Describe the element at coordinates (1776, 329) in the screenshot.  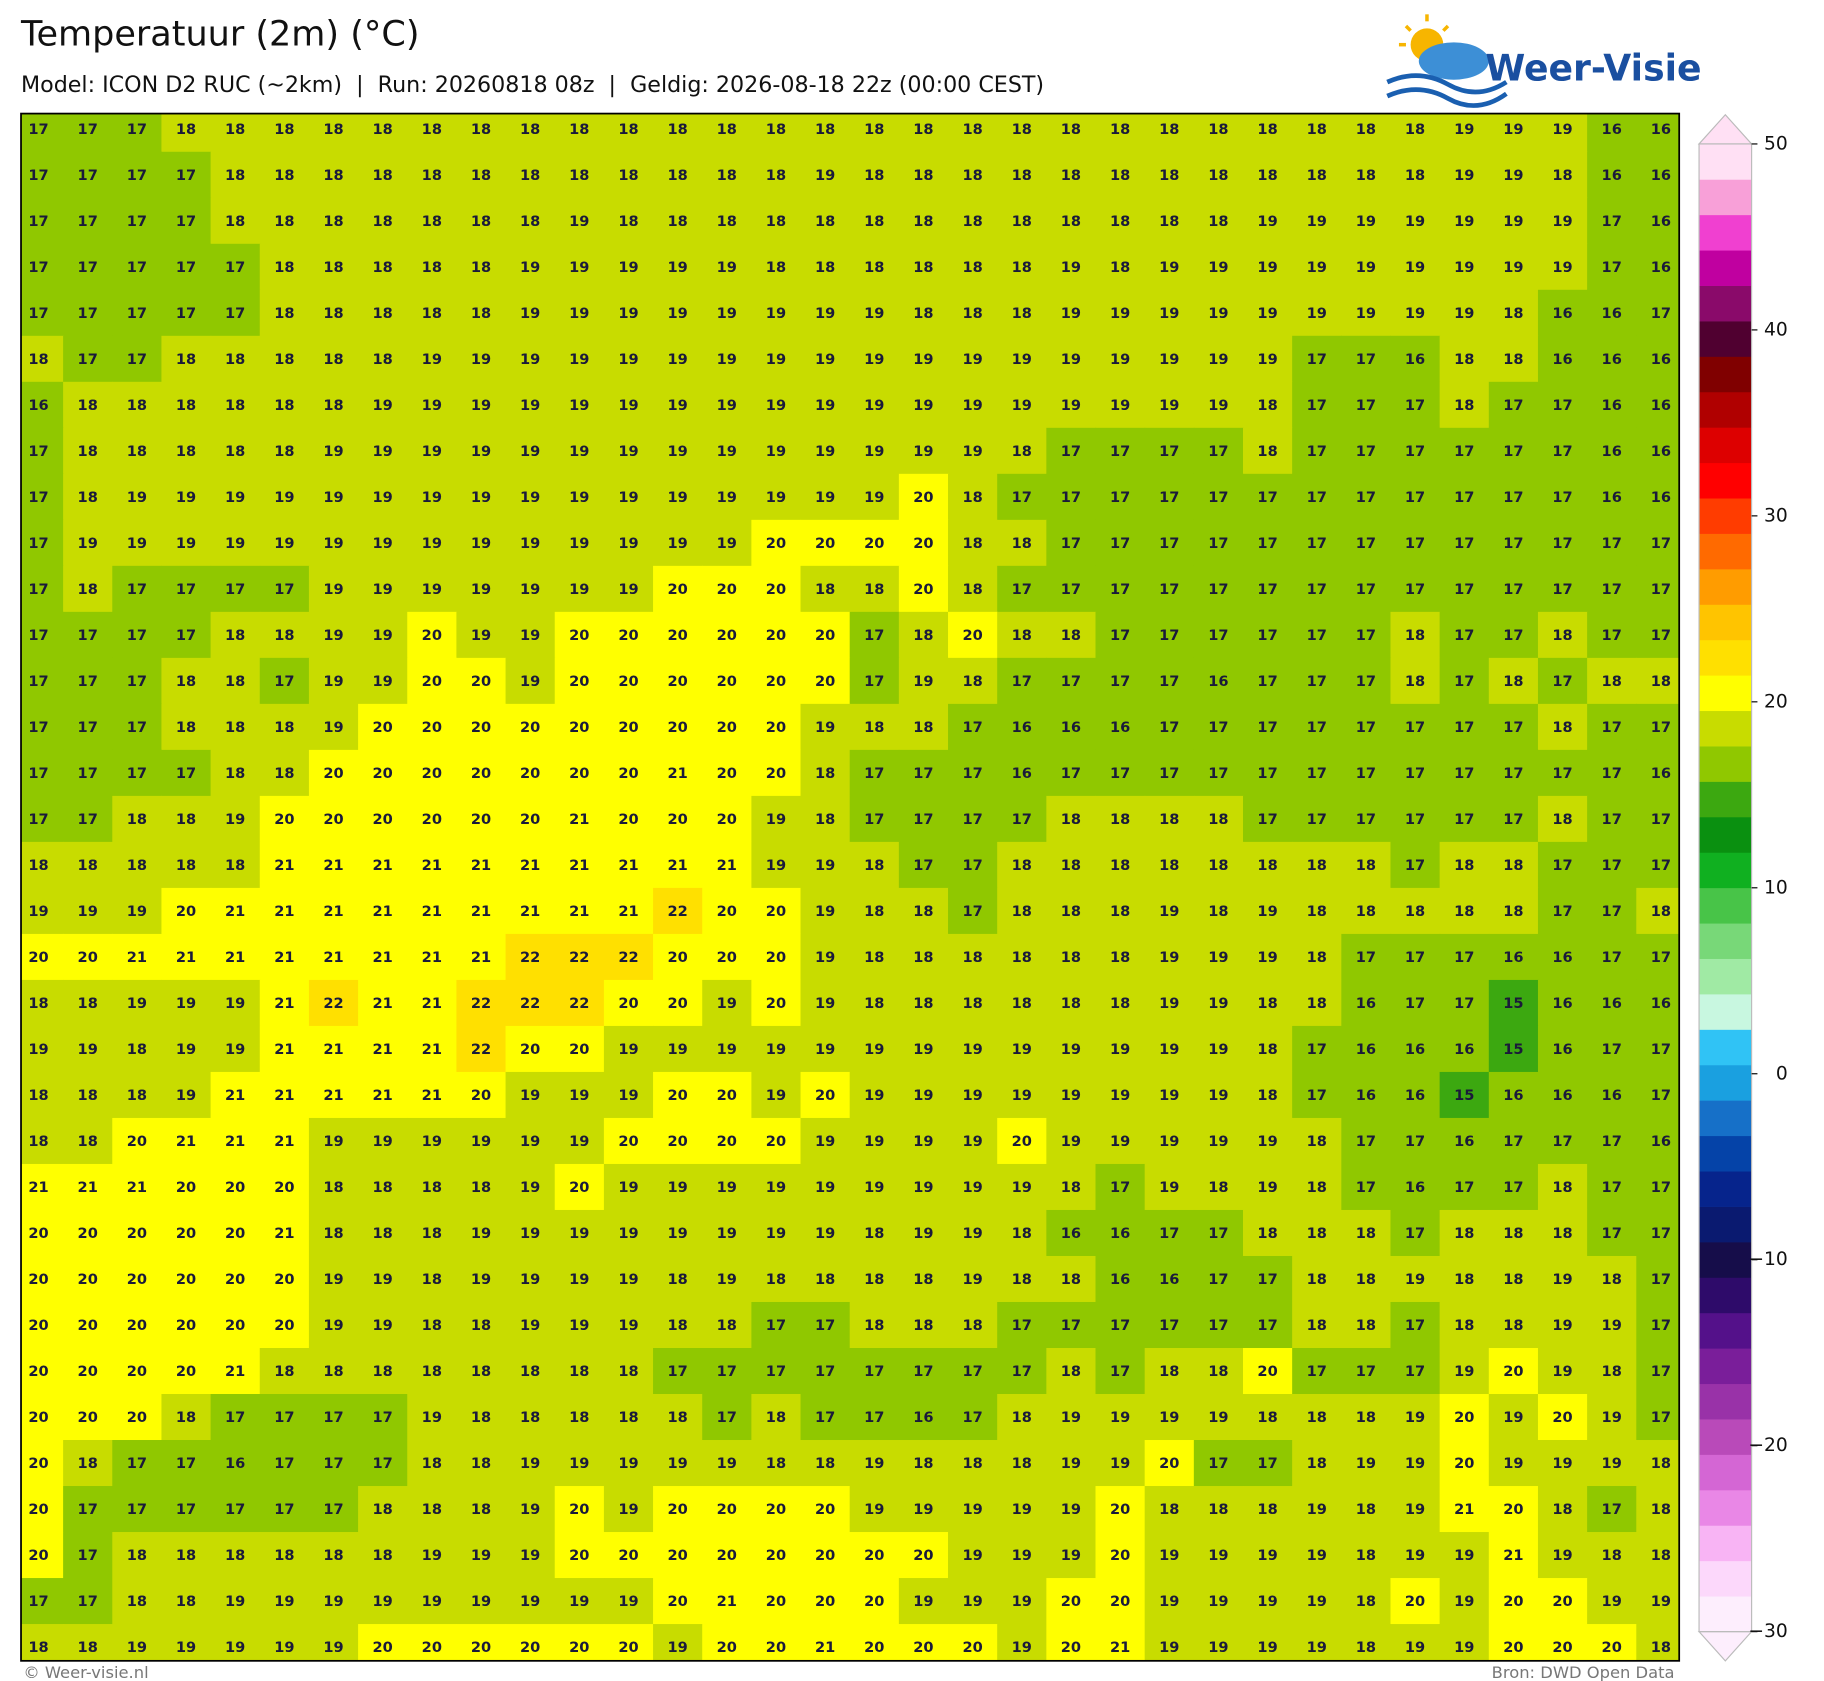
I see `colorbar-tick-label: 40` at that location.